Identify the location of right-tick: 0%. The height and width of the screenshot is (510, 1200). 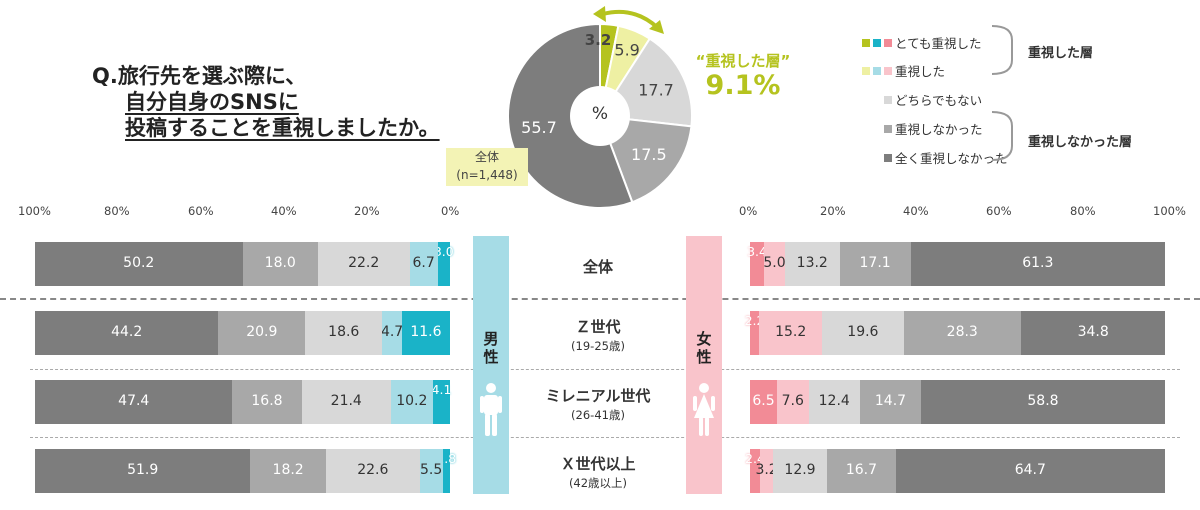
(748, 211).